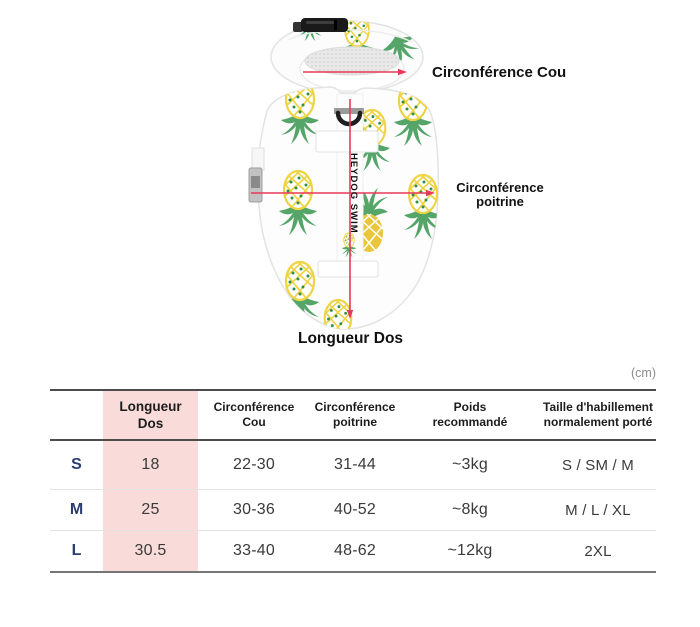  Describe the element at coordinates (598, 510) in the screenshot. I see `taille-value: M / L / XL` at that location.